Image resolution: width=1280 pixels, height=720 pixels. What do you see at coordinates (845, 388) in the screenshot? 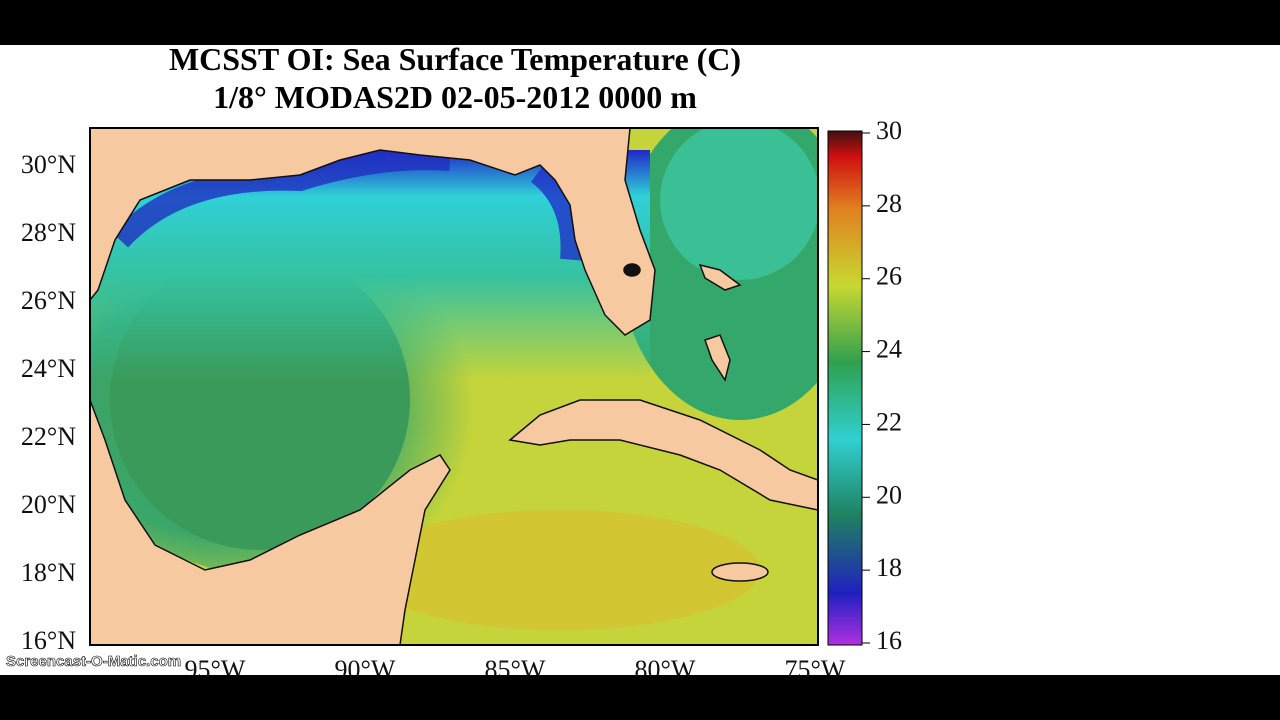
I see `colorbar` at bounding box center [845, 388].